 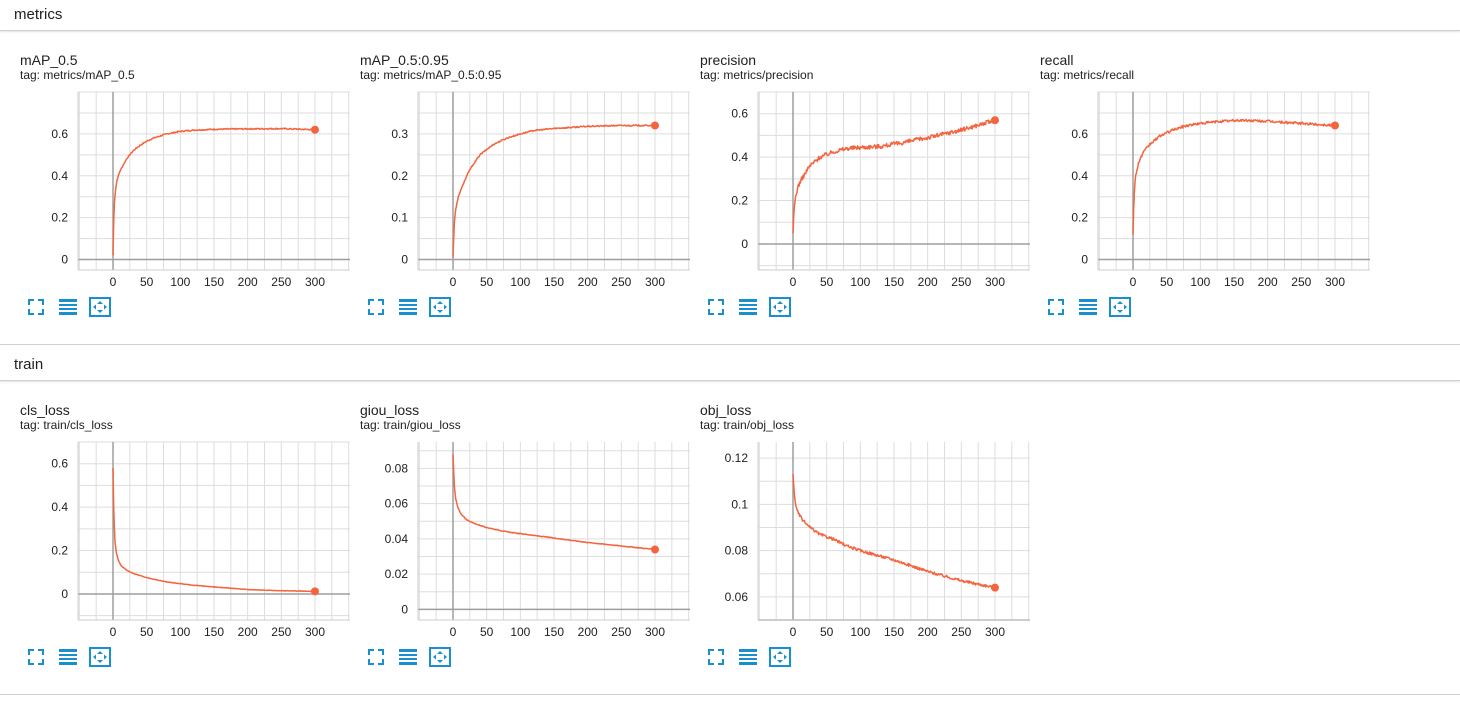 I want to click on y-tick-label: 0.1, so click(x=399, y=218).